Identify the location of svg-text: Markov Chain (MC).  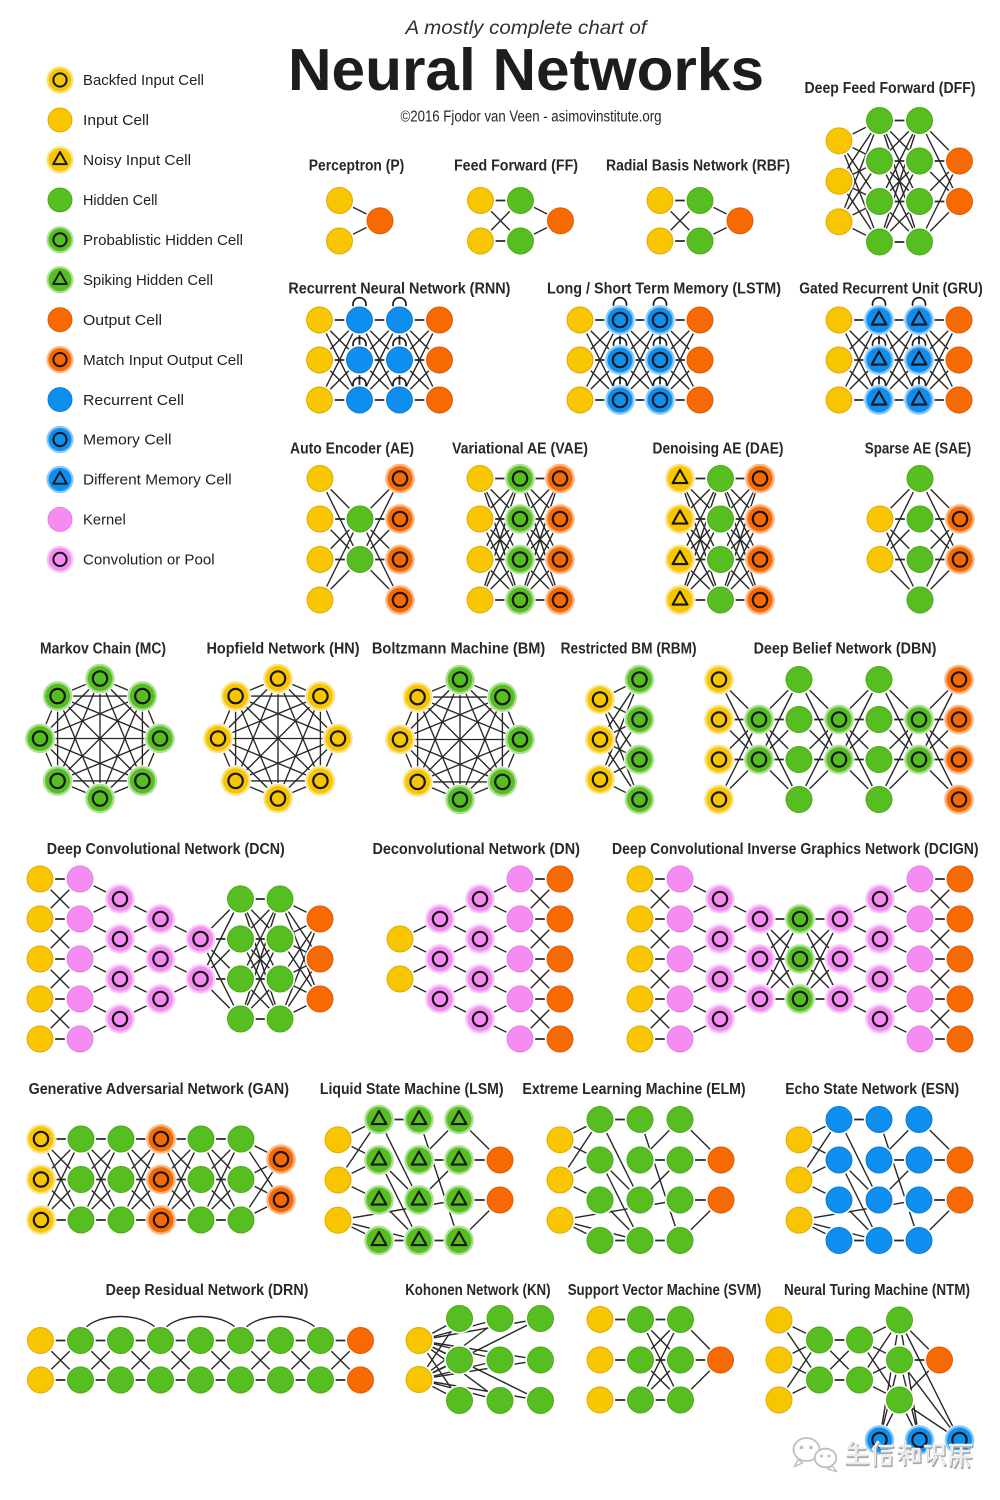
(103, 649).